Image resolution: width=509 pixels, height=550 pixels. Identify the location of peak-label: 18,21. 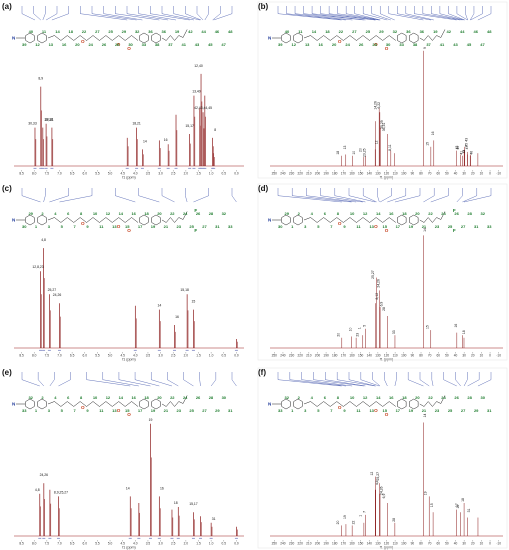
(136, 124).